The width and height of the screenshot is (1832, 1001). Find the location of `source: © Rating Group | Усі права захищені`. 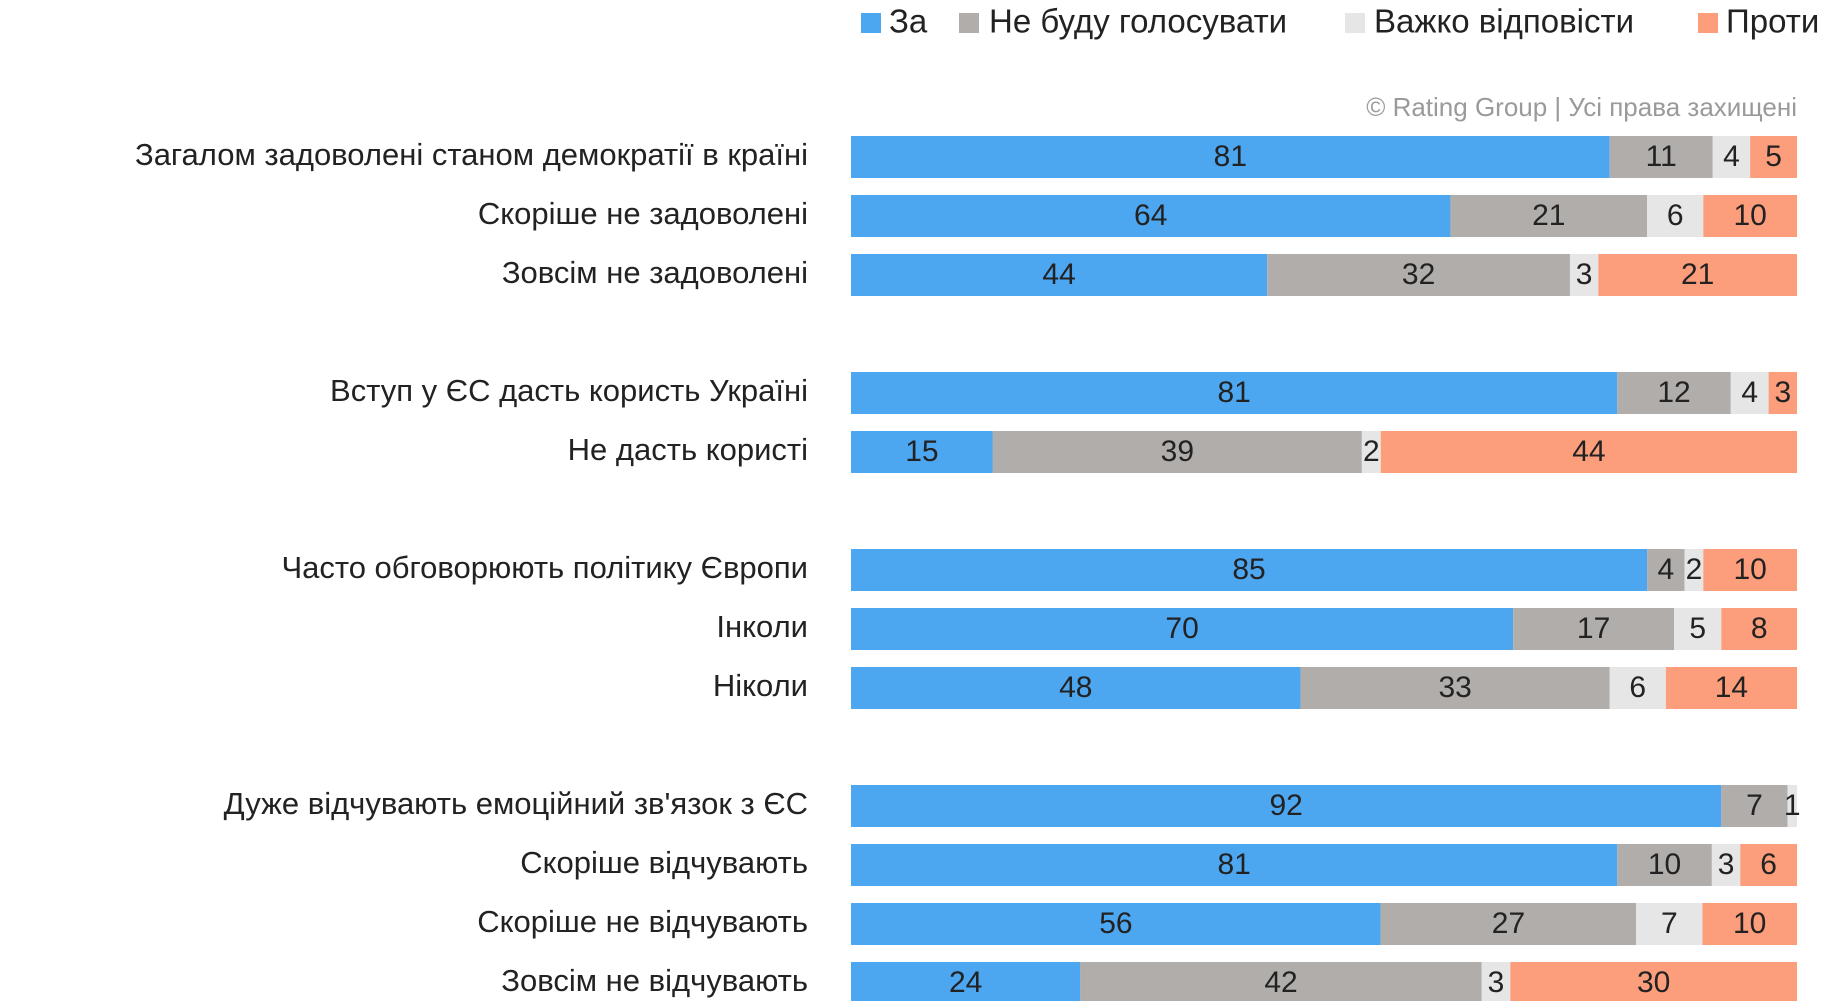

source: © Rating Group | Усі права захищені is located at coordinates (1581, 107).